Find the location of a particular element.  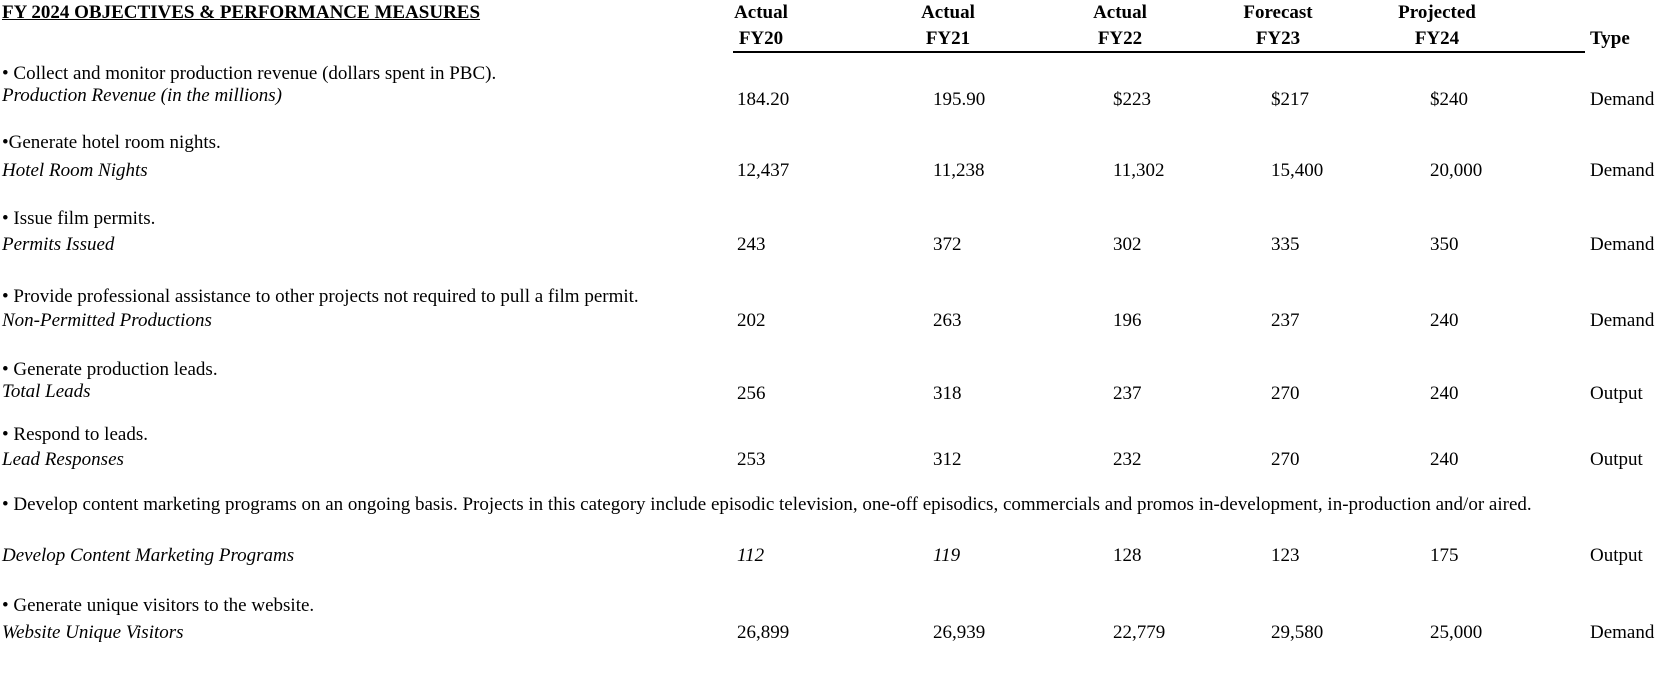

column-header: Forecast is located at coordinates (1278, 12).